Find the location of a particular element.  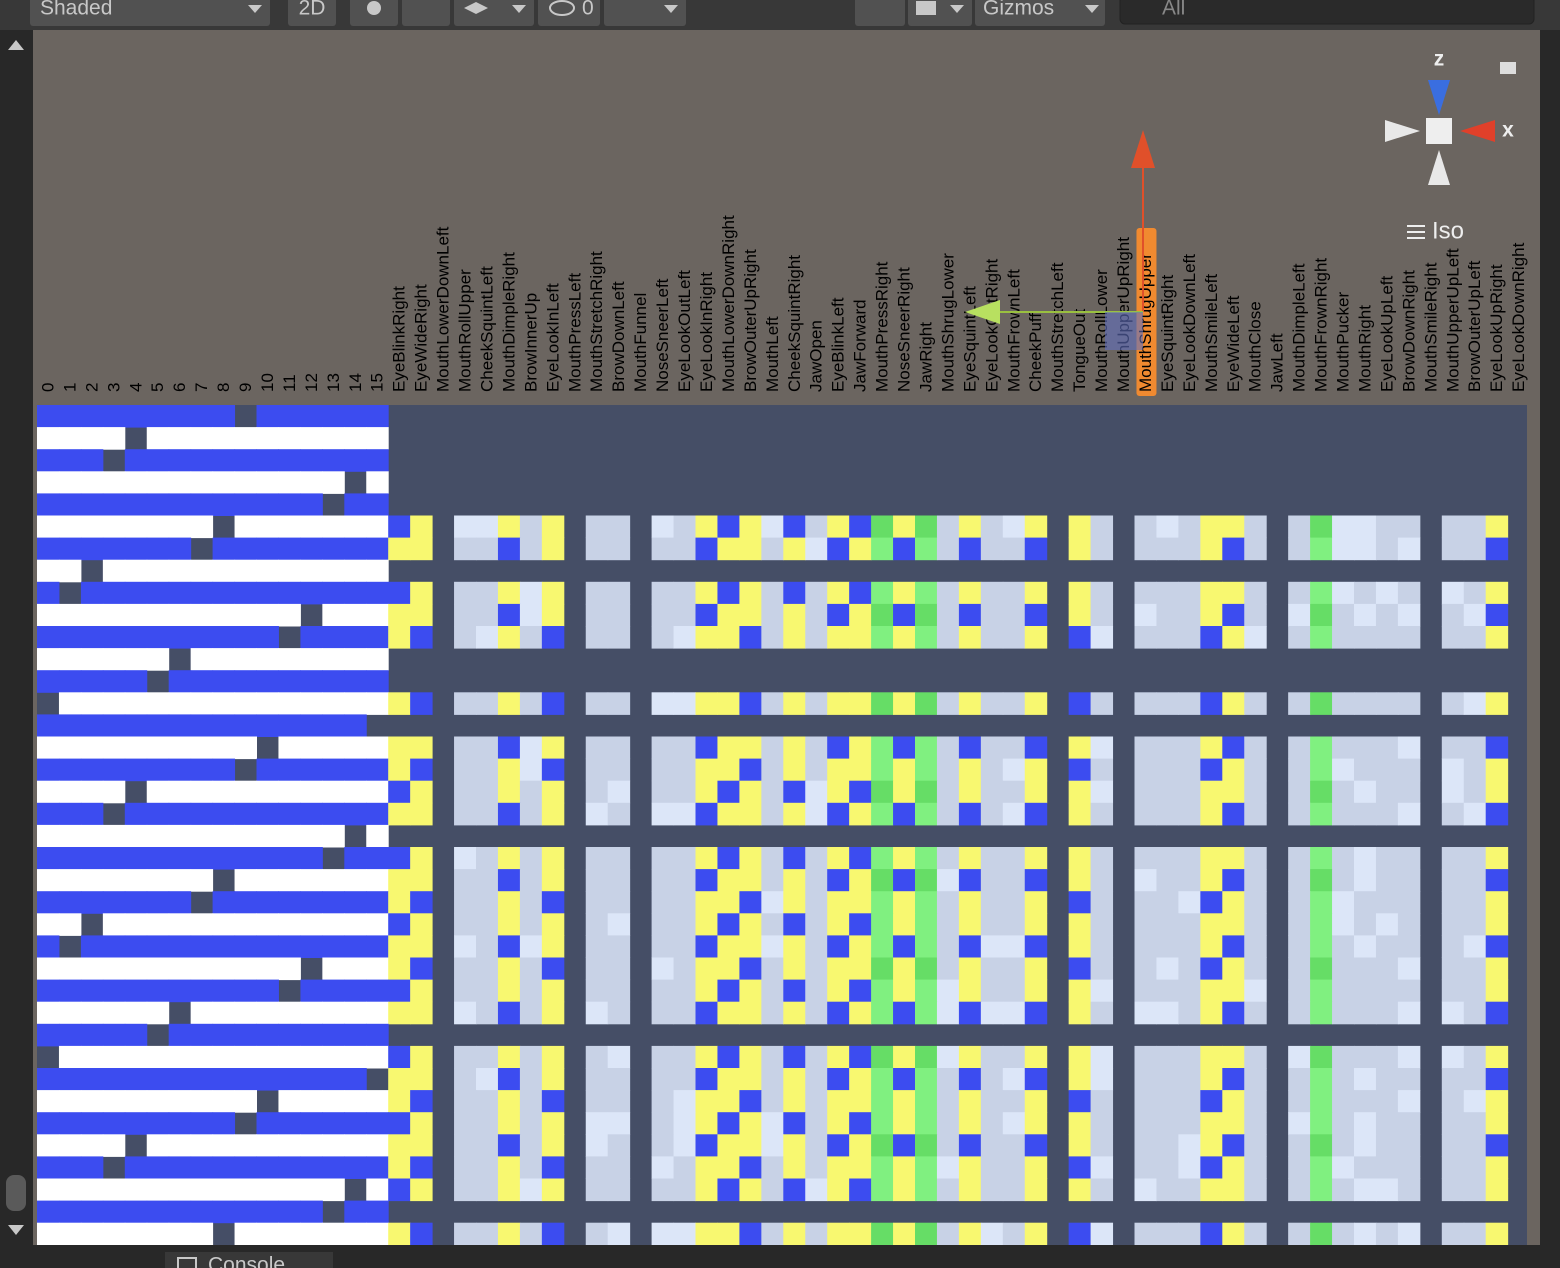

scroll-up is located at coordinates (16, 45).